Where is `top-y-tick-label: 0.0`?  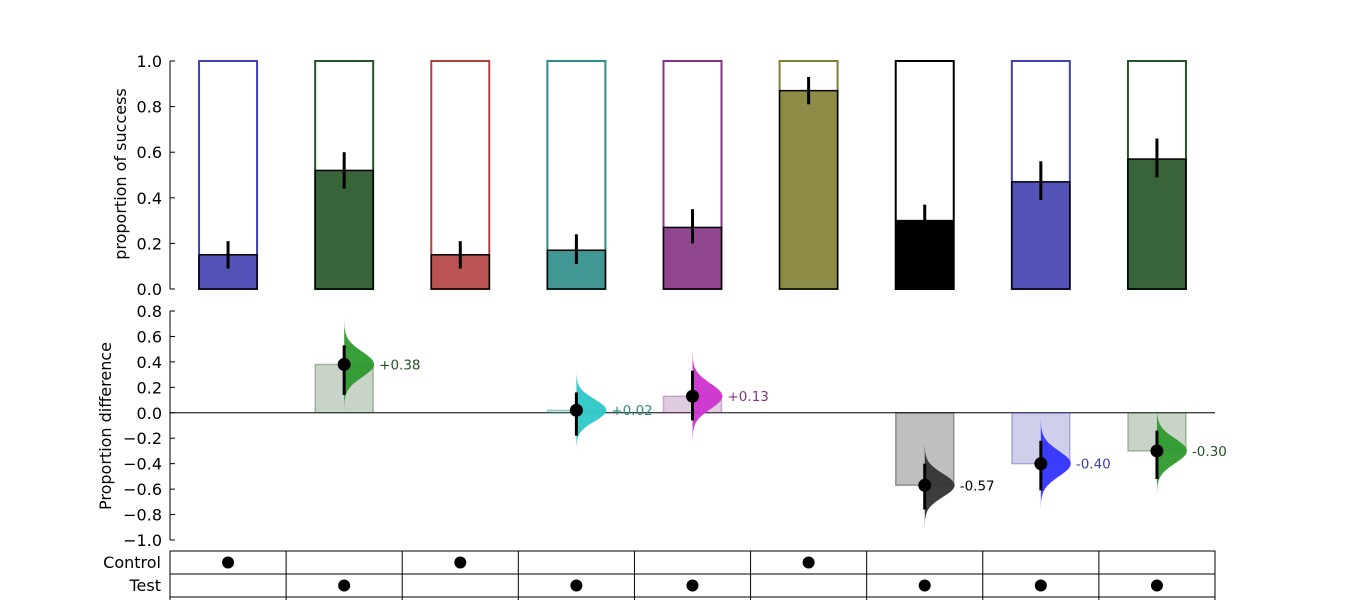 top-y-tick-label: 0.0 is located at coordinates (149, 289).